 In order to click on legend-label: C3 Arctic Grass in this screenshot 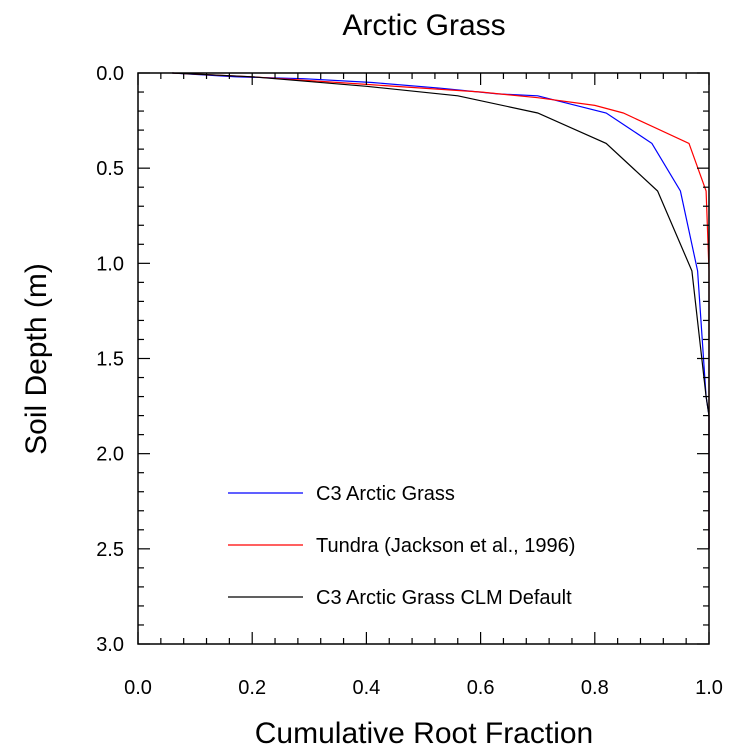, I will do `click(385, 494)`.